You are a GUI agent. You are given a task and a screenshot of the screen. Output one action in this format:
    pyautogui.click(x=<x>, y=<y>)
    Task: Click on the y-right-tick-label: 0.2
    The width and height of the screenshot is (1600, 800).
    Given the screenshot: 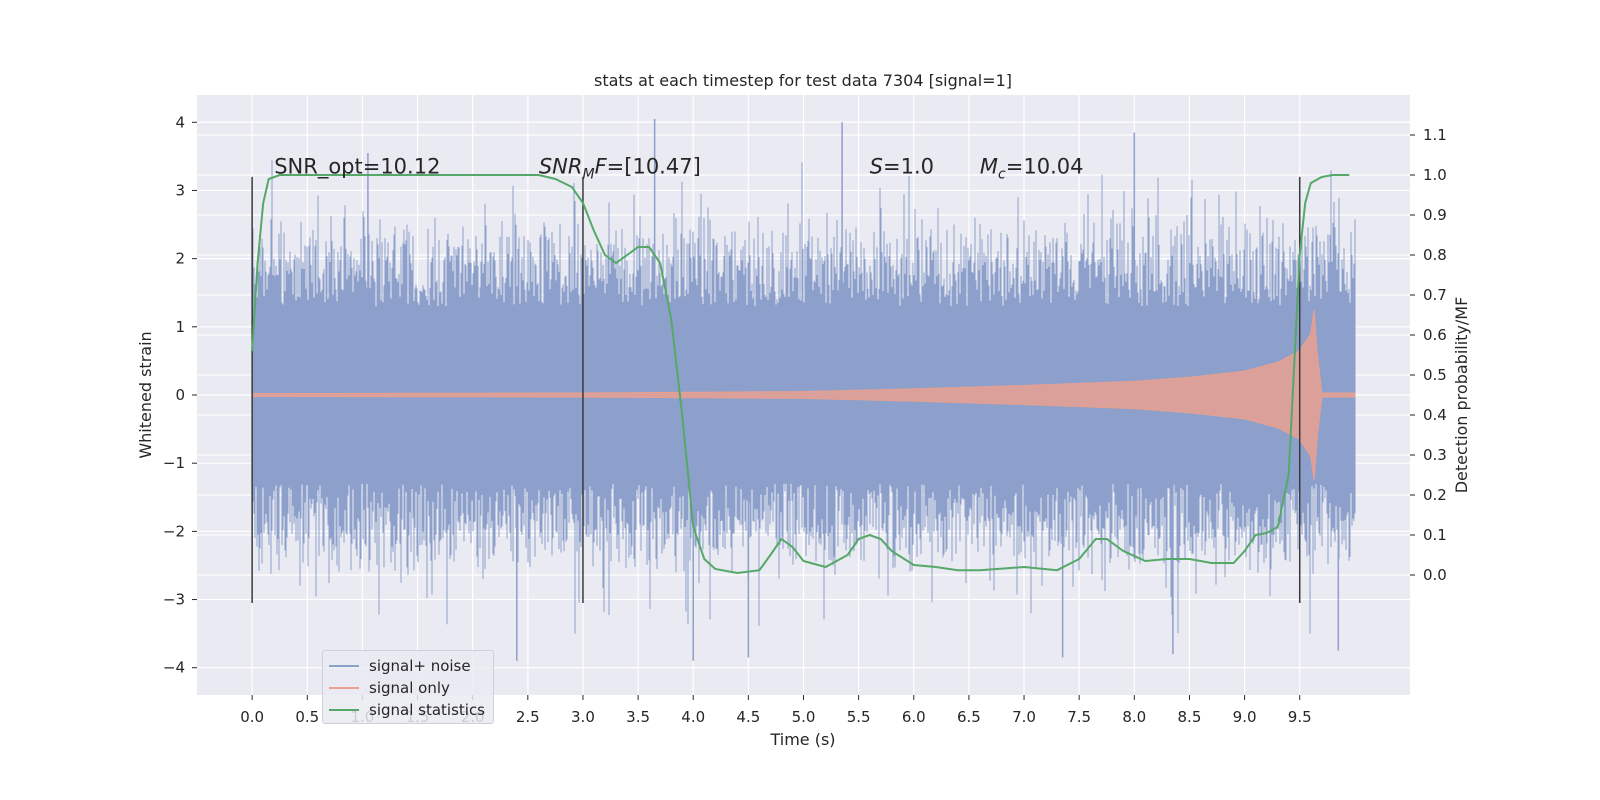 What is the action you would take?
    pyautogui.click(x=1435, y=495)
    